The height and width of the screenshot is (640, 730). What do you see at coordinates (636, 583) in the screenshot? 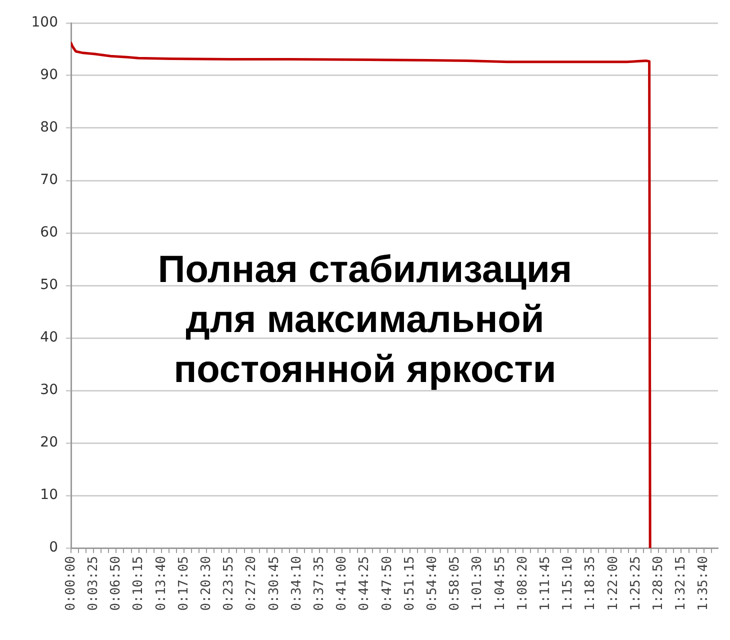
I see `x-tick-label: 1:25:25` at bounding box center [636, 583].